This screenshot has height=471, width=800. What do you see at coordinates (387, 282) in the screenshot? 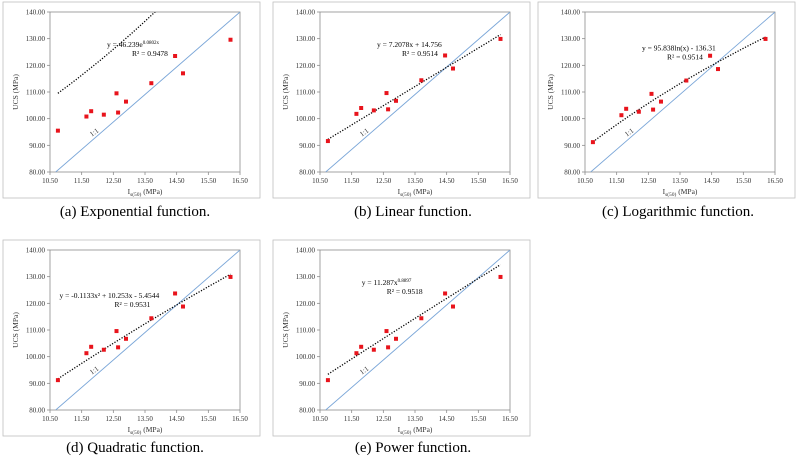
I see `equation-label: y = 11.287x0.8897` at bounding box center [387, 282].